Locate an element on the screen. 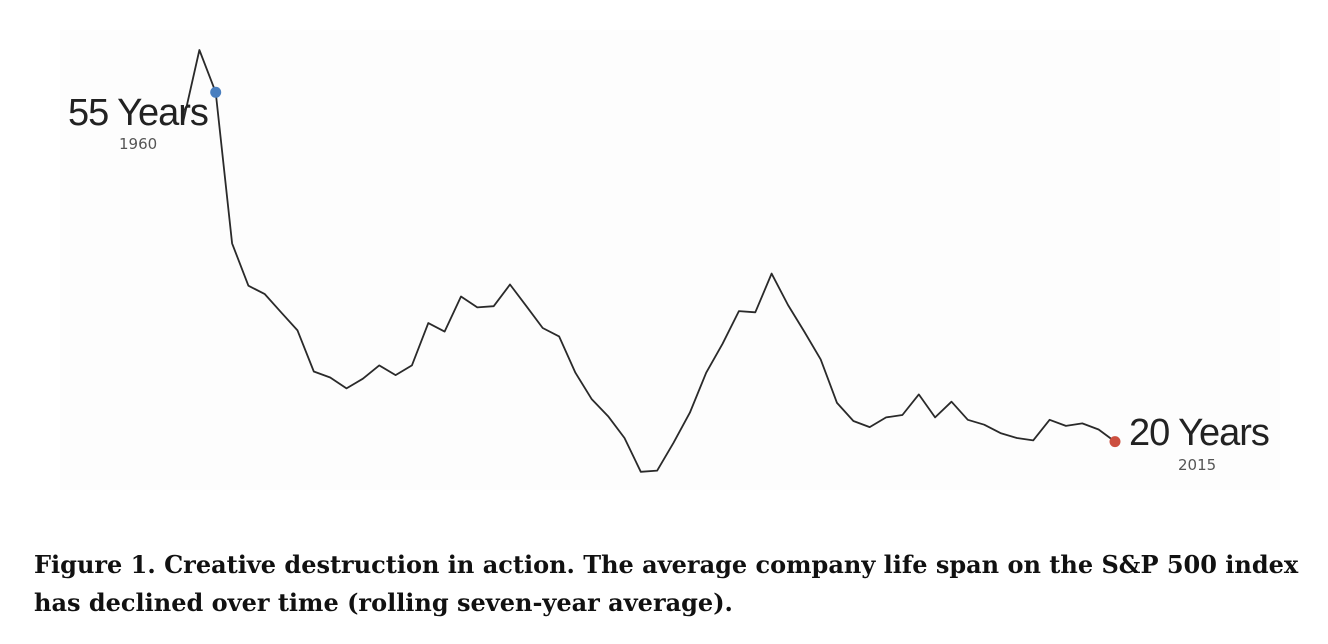 The image size is (1328, 644). start-point-marker is located at coordinates (216, 92).